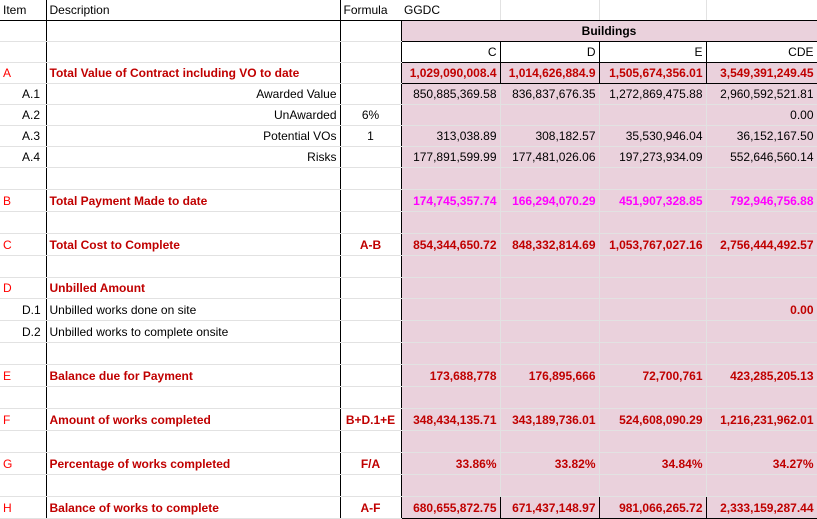 The height and width of the screenshot is (519, 817). What do you see at coordinates (450, 73) in the screenshot?
I see `value-c: 1,029,090,008.4` at bounding box center [450, 73].